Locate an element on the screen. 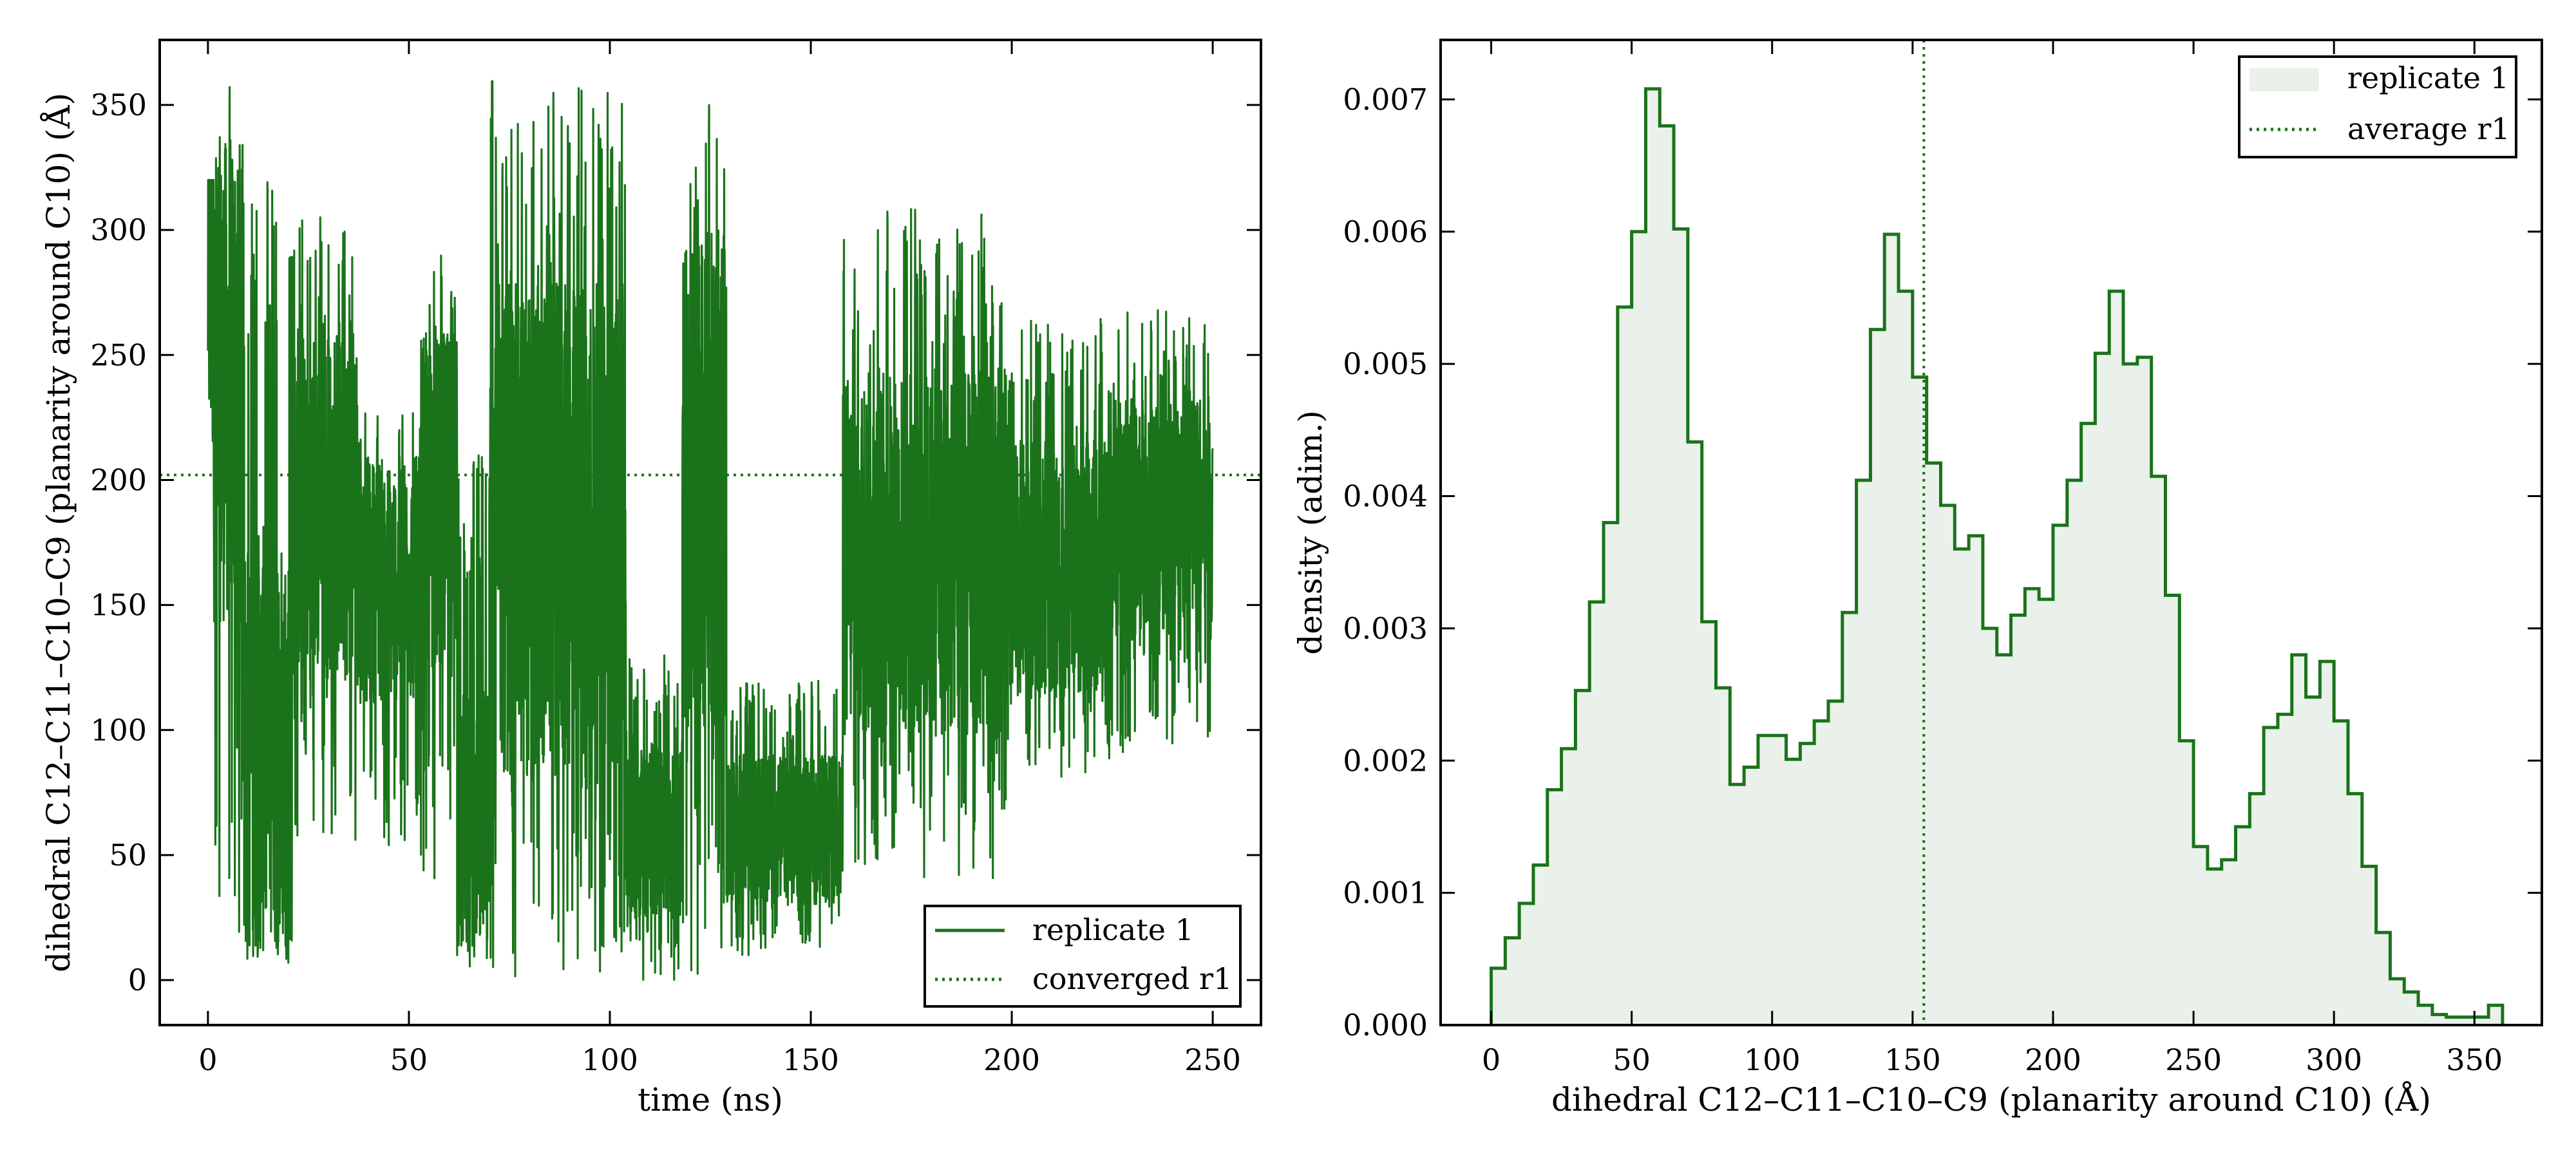 The image size is (2576, 1159). time-series-xtick-label: 150 is located at coordinates (811, 1059).